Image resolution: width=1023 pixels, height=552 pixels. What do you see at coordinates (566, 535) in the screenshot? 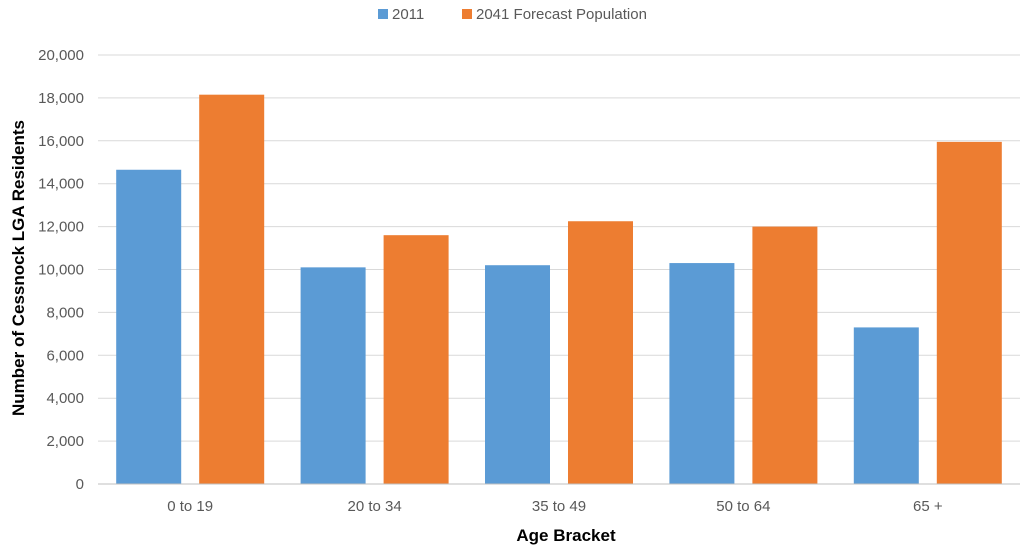
I see `x-axis-title: Age Bracket` at bounding box center [566, 535].